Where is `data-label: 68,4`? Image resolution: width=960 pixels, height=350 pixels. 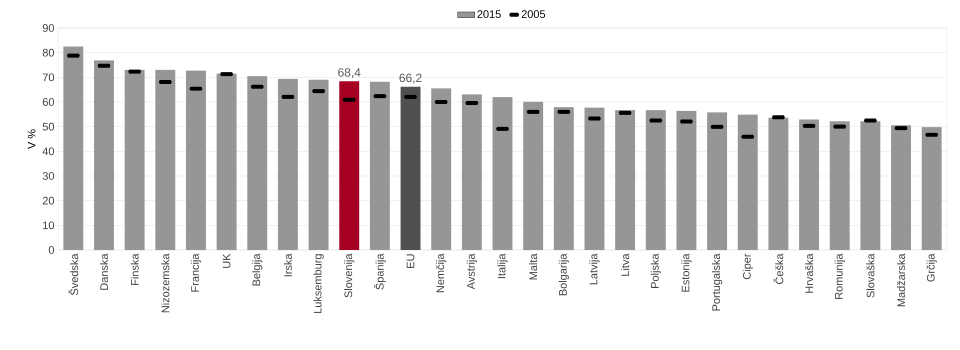
data-label: 68,4 is located at coordinates (349, 73).